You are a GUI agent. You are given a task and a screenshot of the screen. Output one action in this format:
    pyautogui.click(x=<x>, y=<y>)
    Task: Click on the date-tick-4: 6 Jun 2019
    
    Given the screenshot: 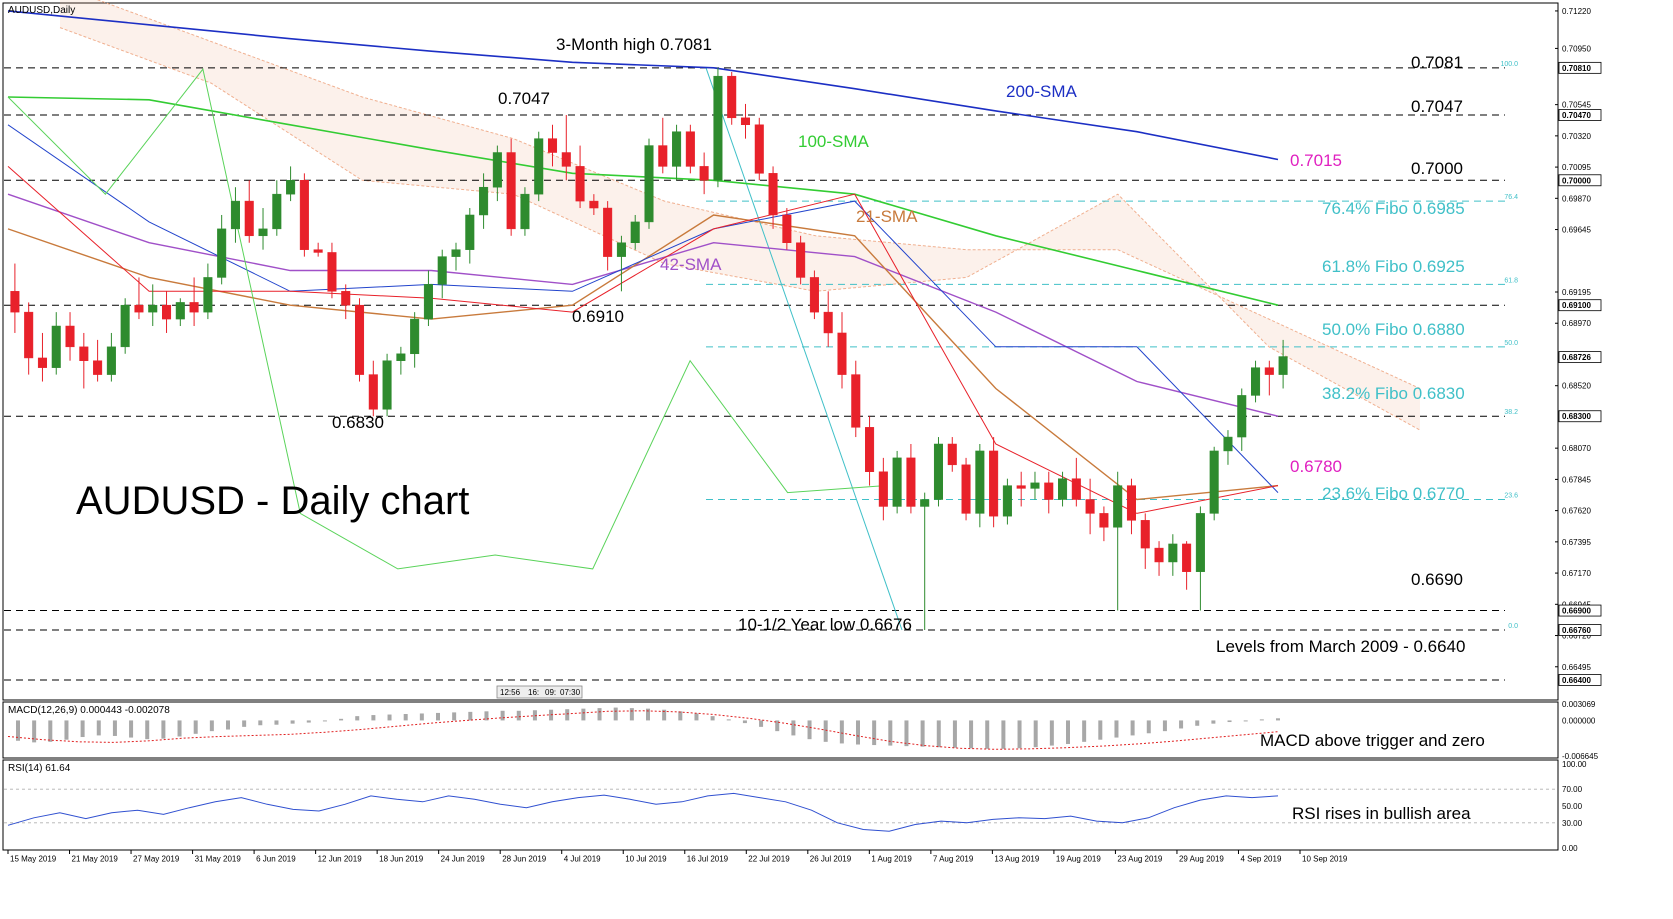 What is the action you would take?
    pyautogui.click(x=276, y=859)
    